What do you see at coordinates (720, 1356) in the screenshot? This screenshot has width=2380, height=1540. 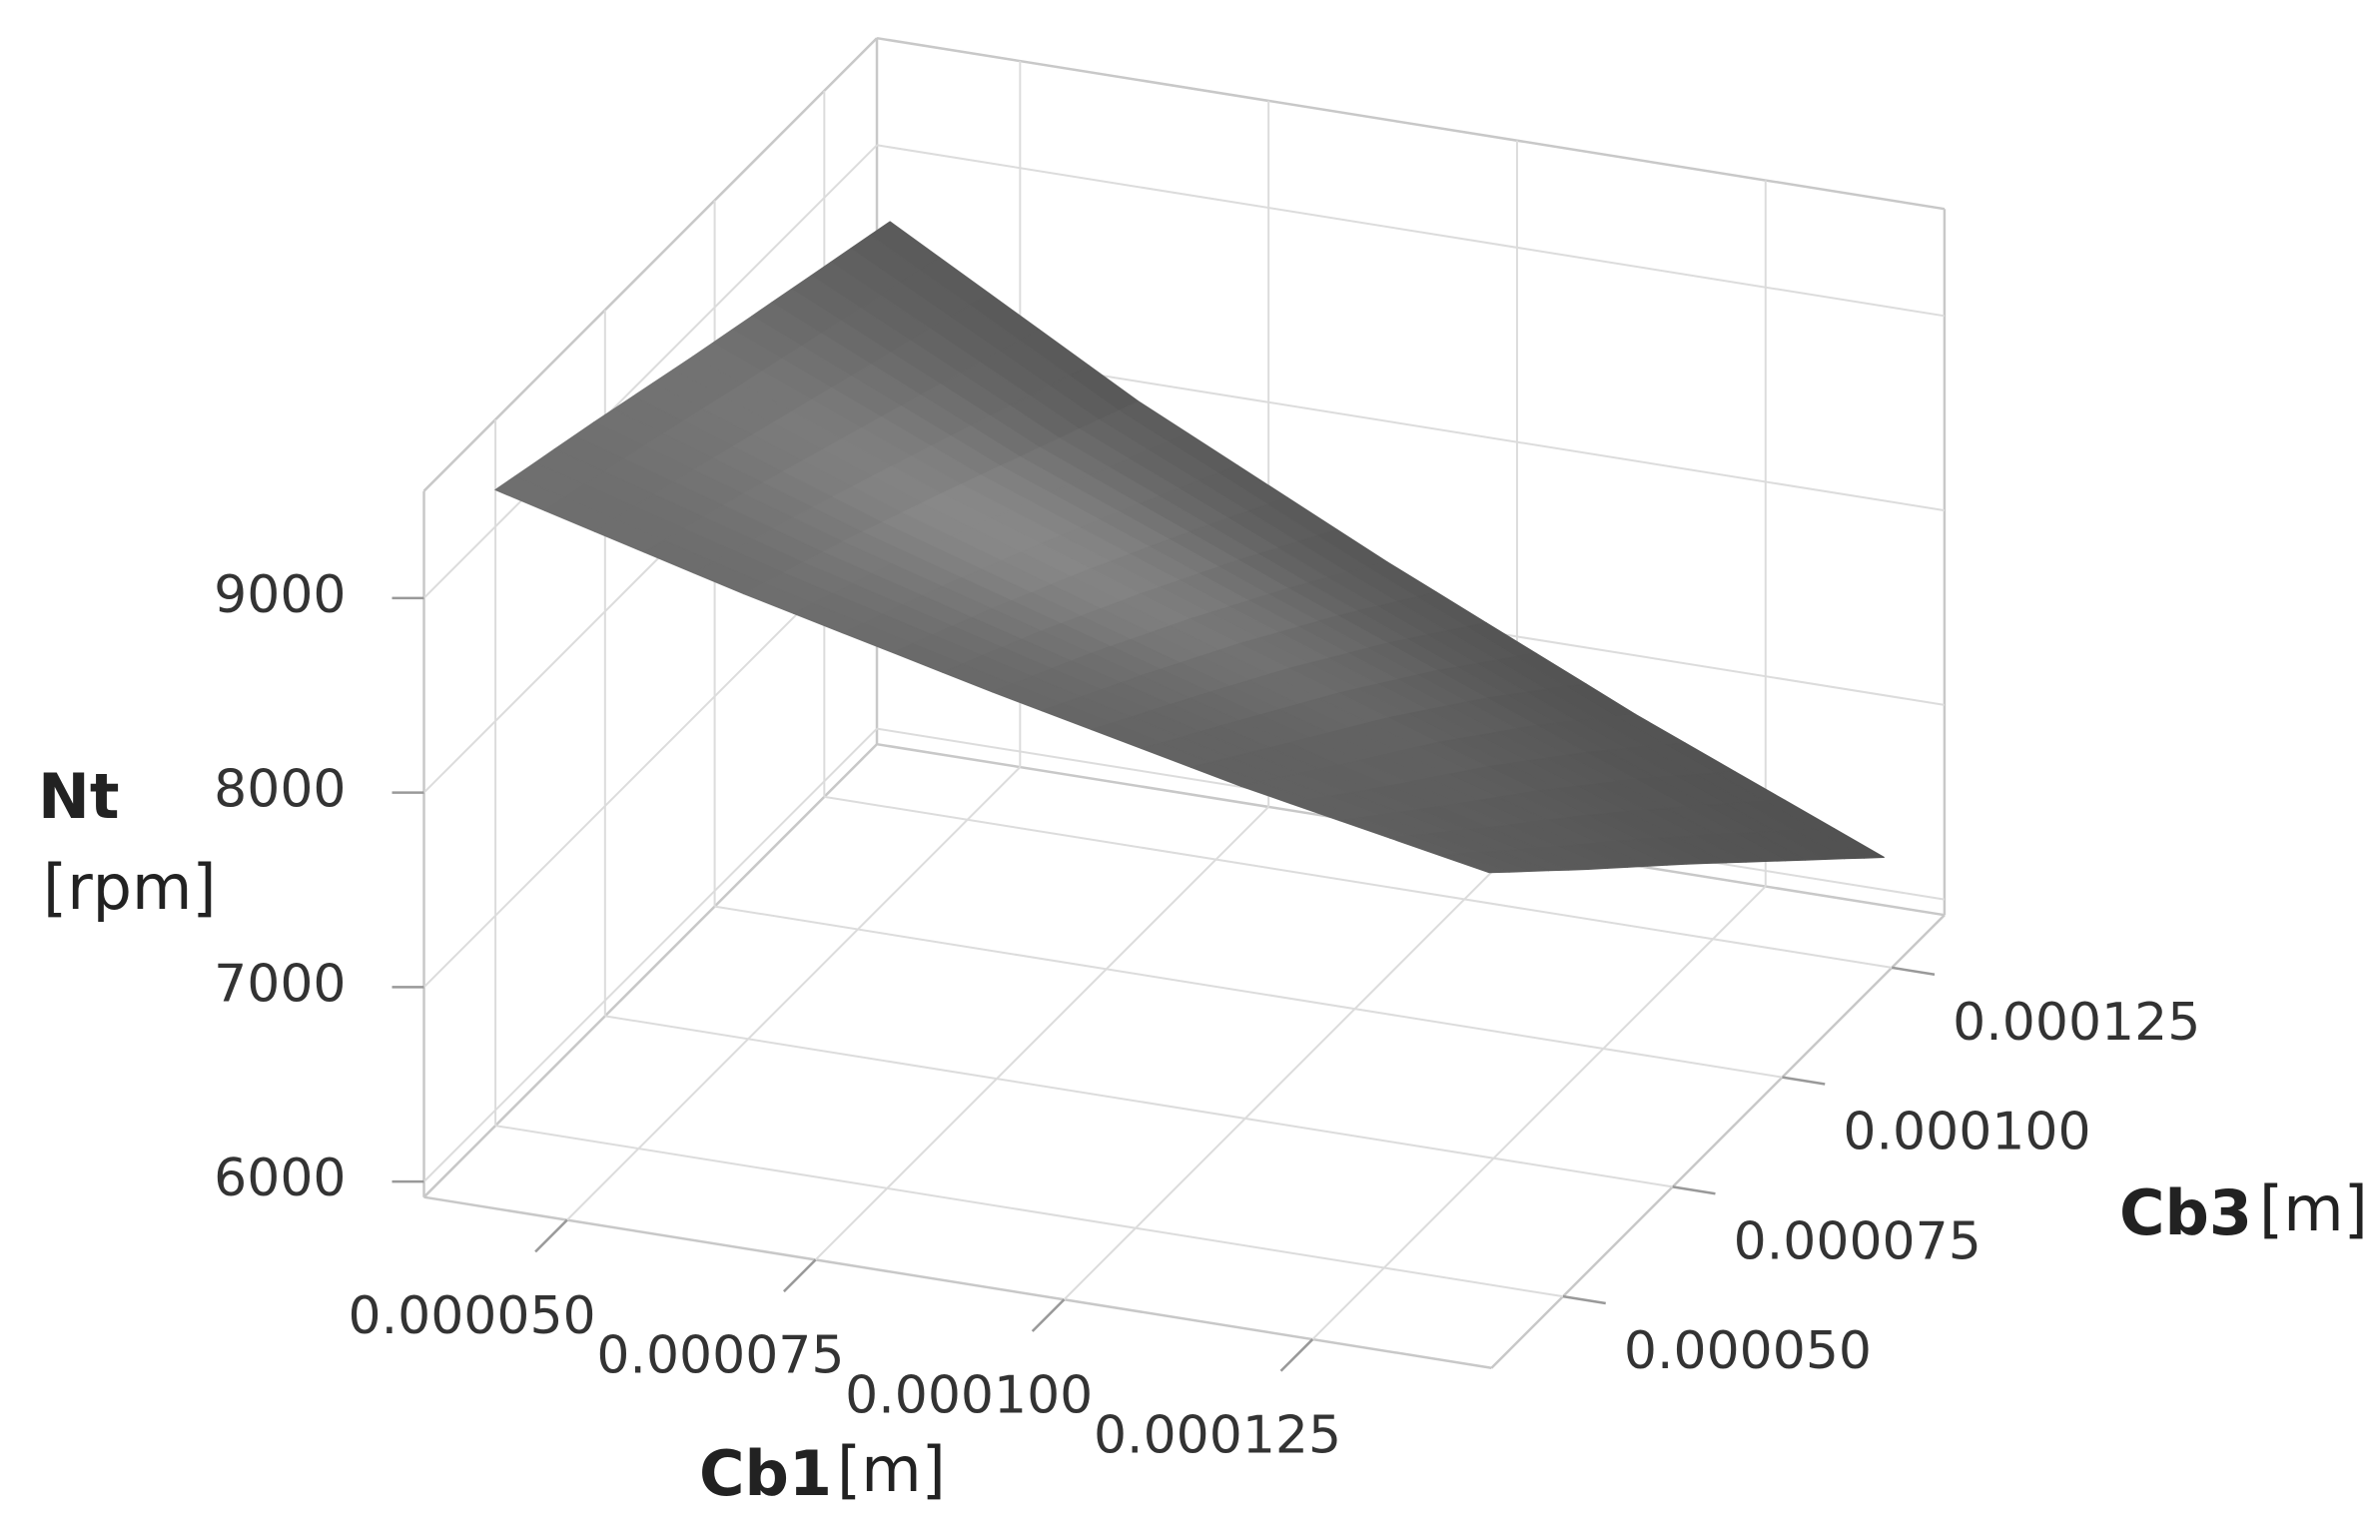 I see `x-tick-label: 0.000075` at bounding box center [720, 1356].